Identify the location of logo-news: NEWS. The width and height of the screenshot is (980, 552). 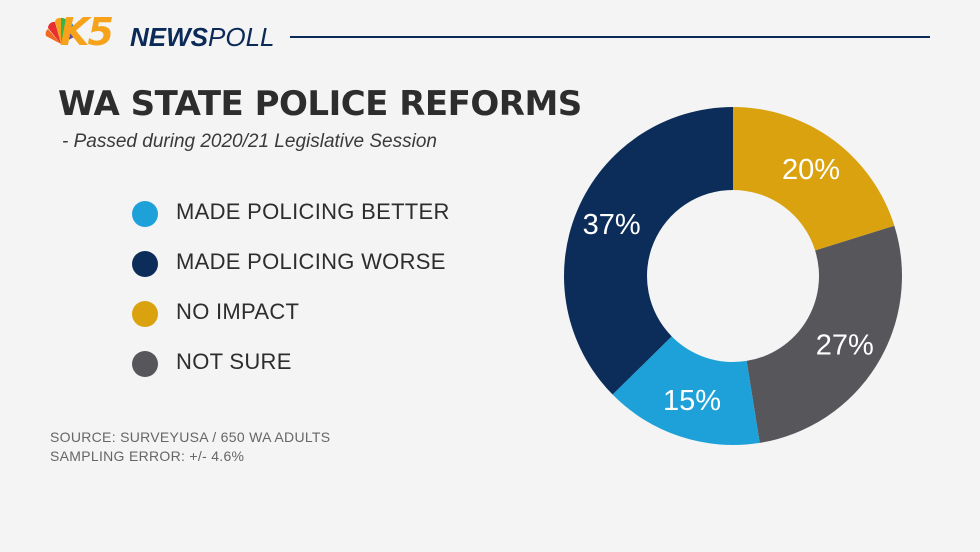
(169, 37).